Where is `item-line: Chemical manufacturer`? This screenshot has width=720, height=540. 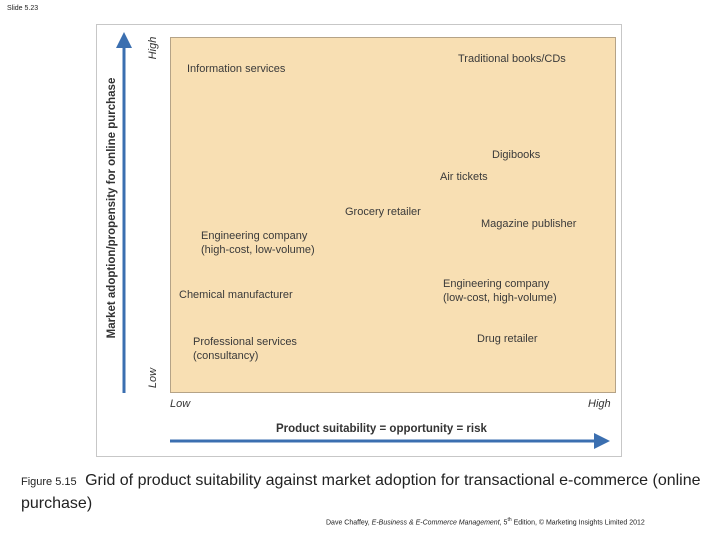
item-line: Chemical manufacturer is located at coordinates (236, 295).